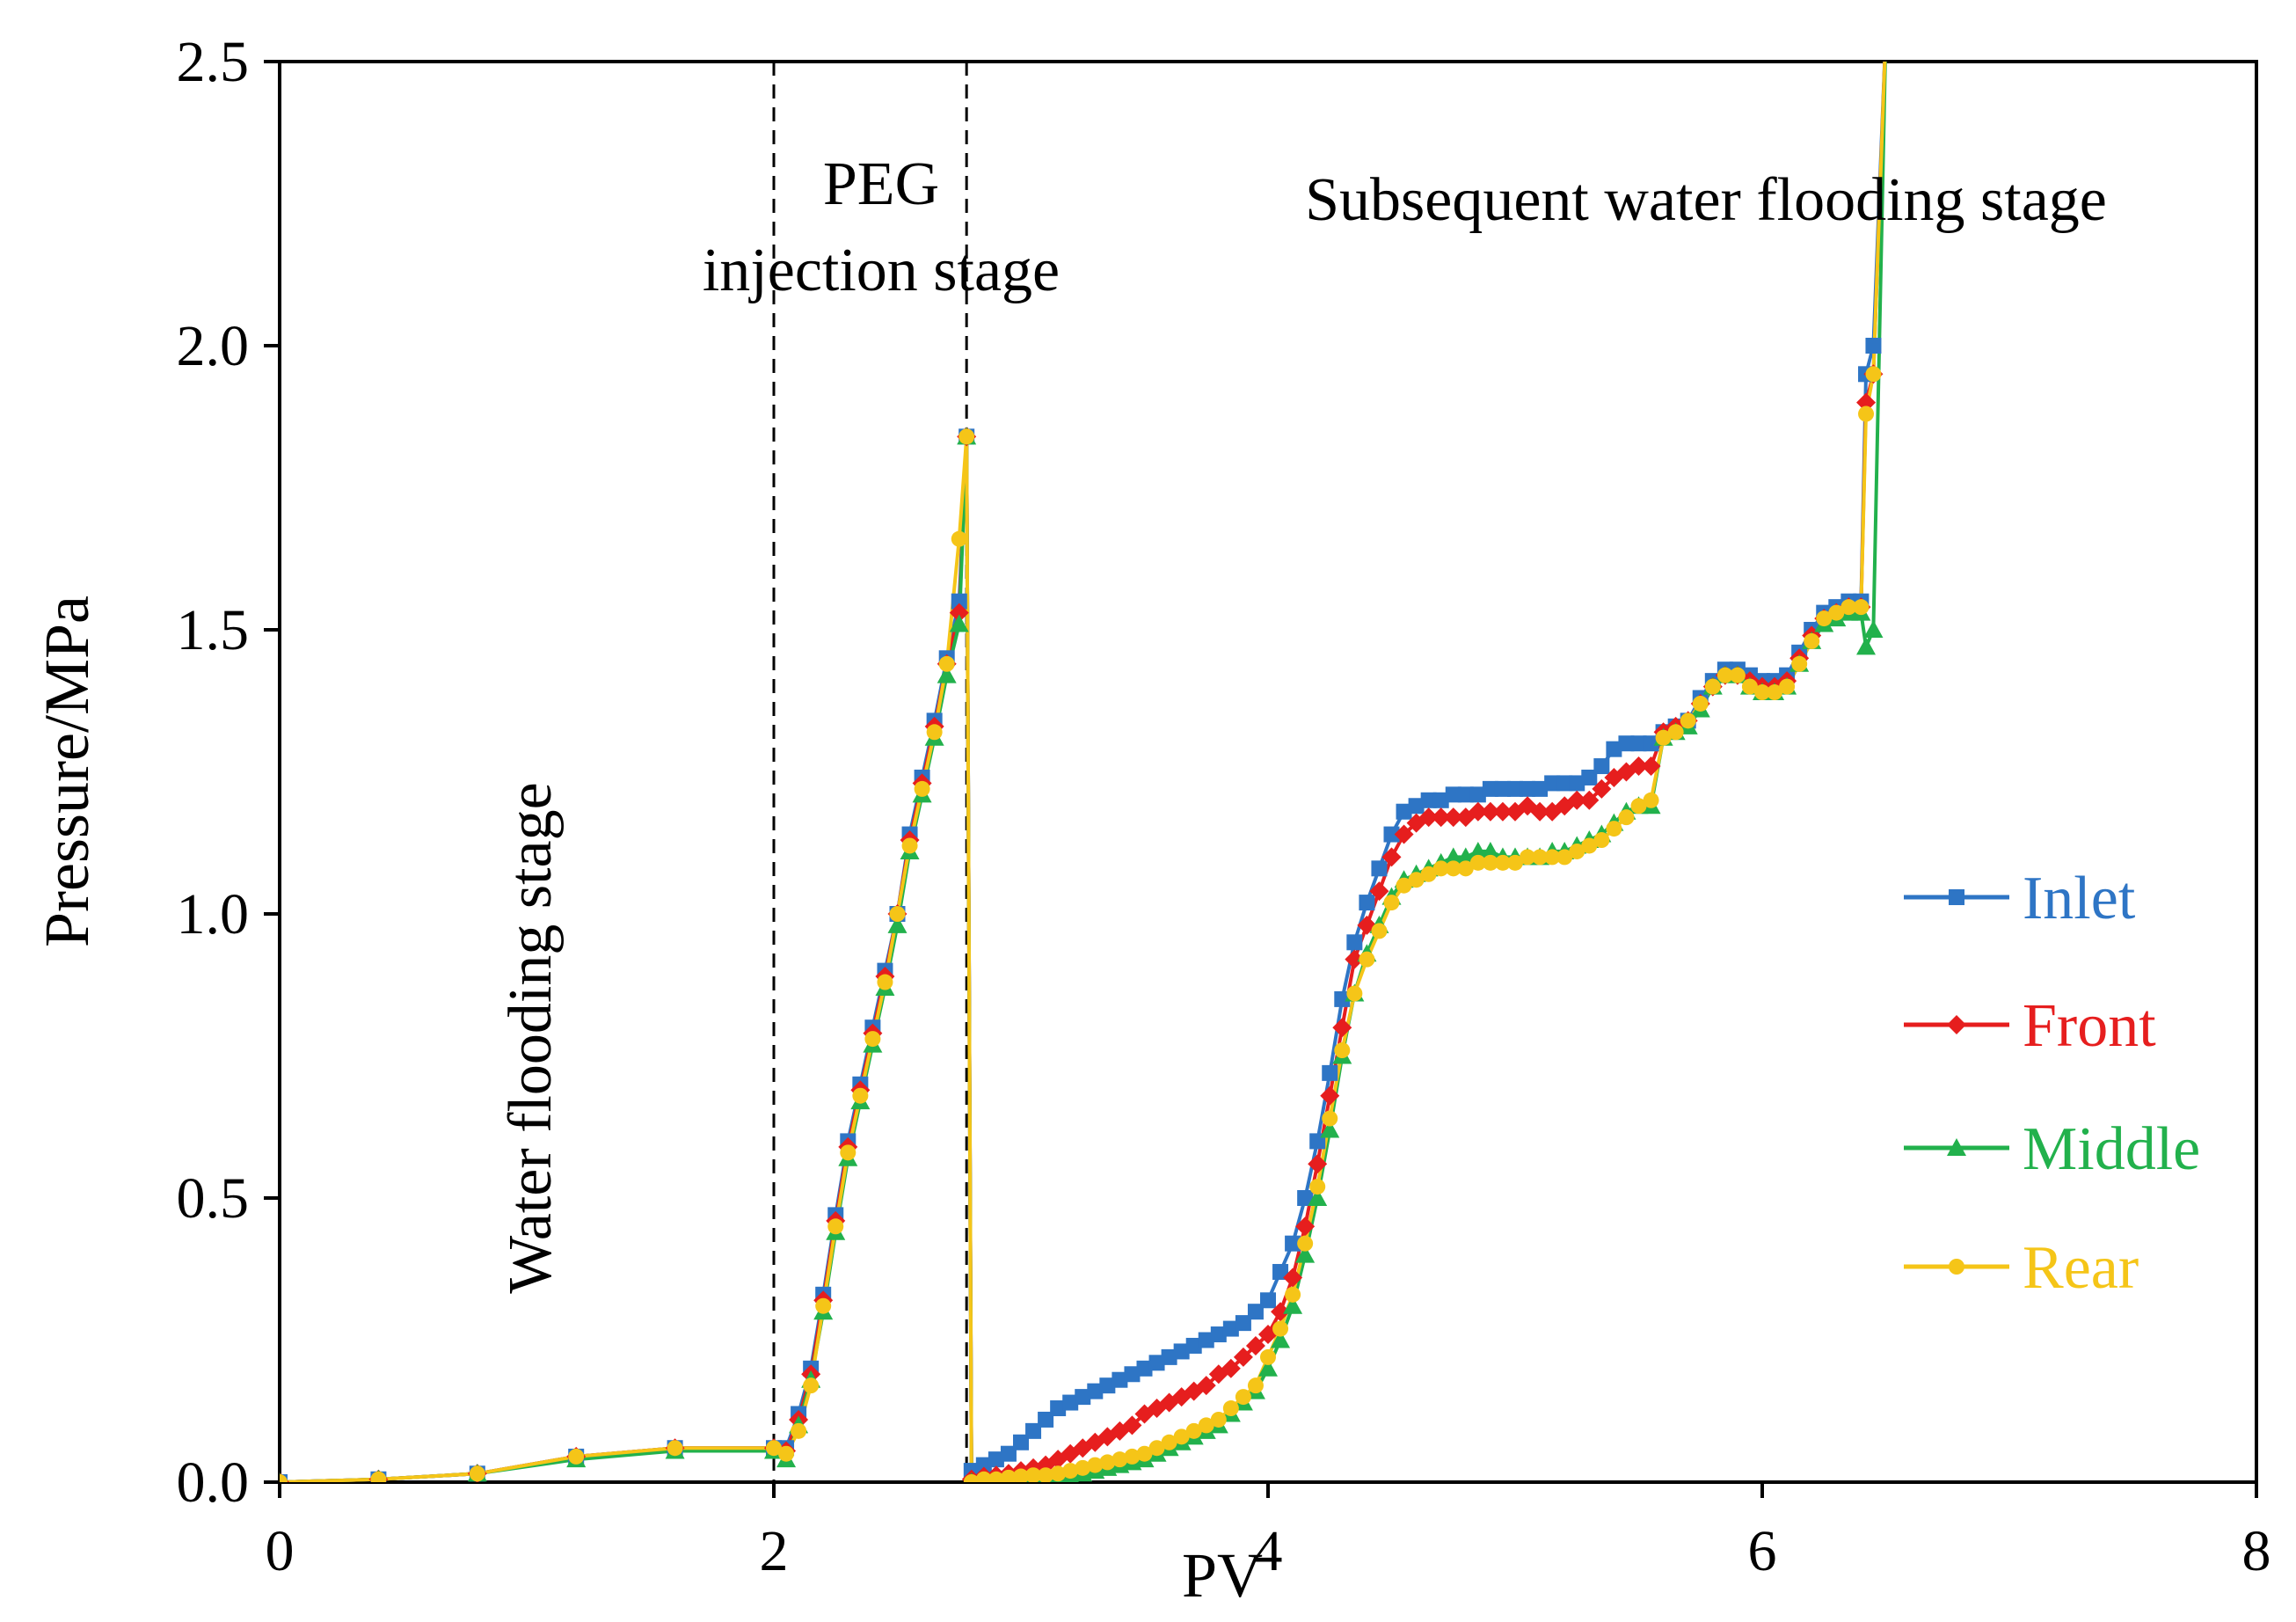 The width and height of the screenshot is (2296, 1622). What do you see at coordinates (1268, 1551) in the screenshot?
I see `x-tick-label-2: 4` at bounding box center [1268, 1551].